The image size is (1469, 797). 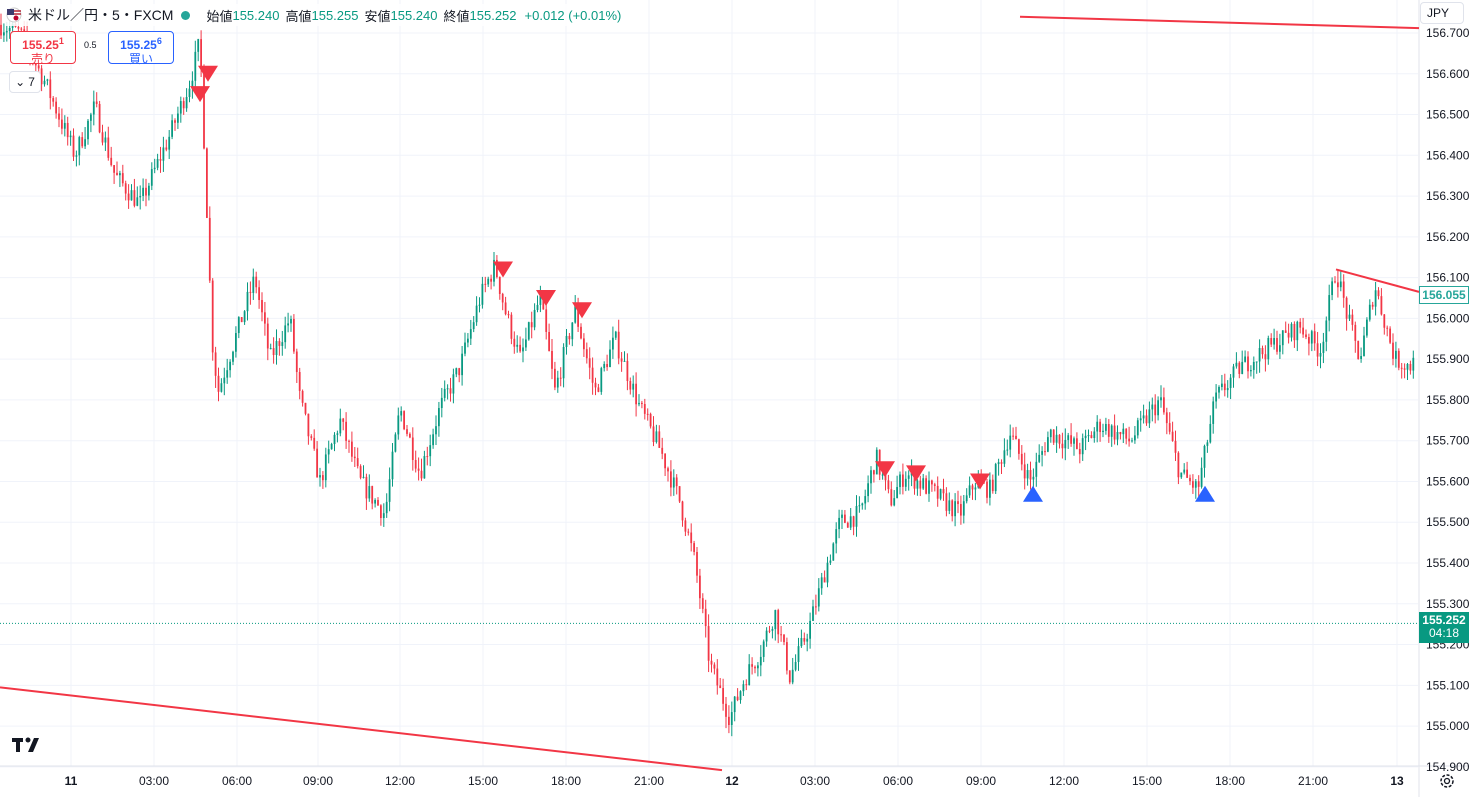 What do you see at coordinates (1447, 115) in the screenshot?
I see `price-axis-label: 156.500` at bounding box center [1447, 115].